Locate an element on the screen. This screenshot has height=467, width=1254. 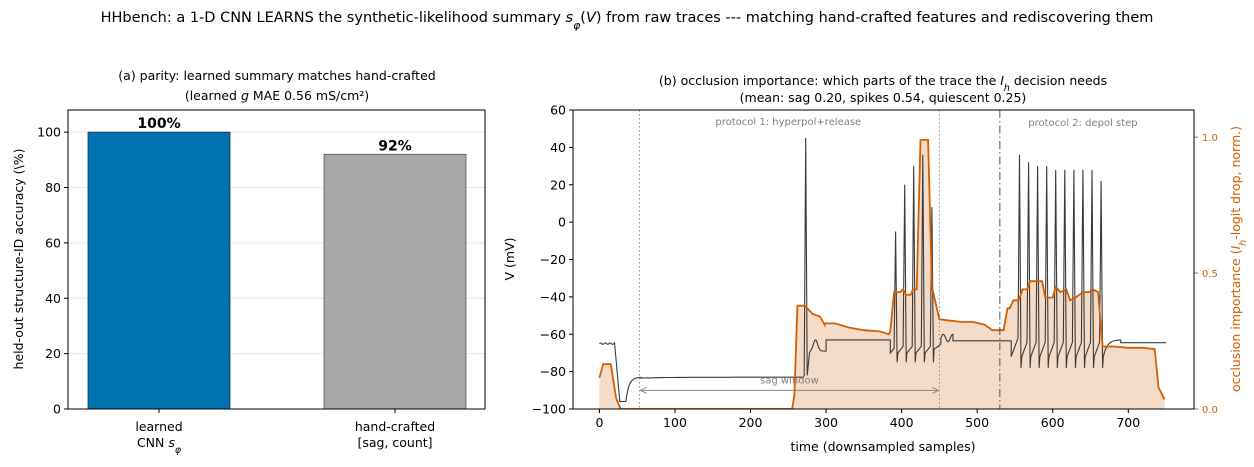
x-tick-label: 700 is located at coordinates (1128, 422).